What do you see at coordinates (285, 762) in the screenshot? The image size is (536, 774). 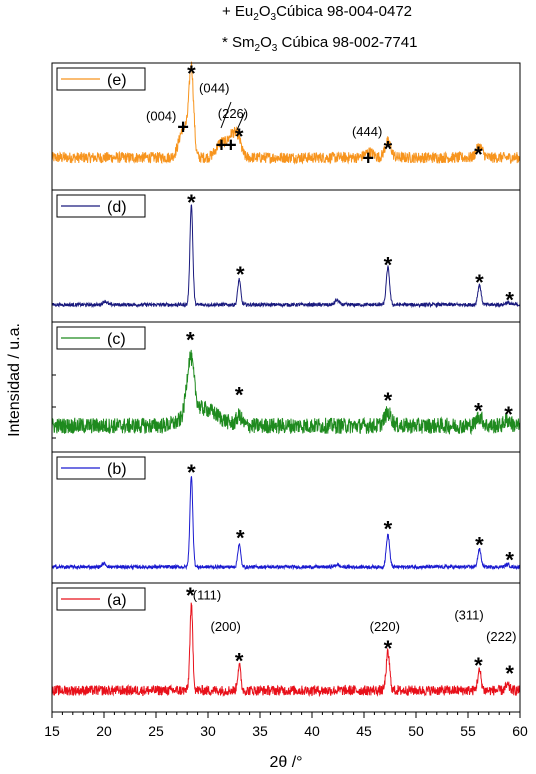 I see `x-axis-label: 2θ /°` at bounding box center [285, 762].